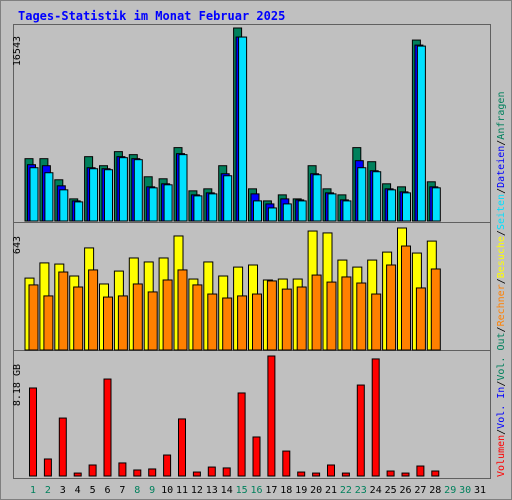  I want to click on x-tick-label: 14, so click(227, 490).